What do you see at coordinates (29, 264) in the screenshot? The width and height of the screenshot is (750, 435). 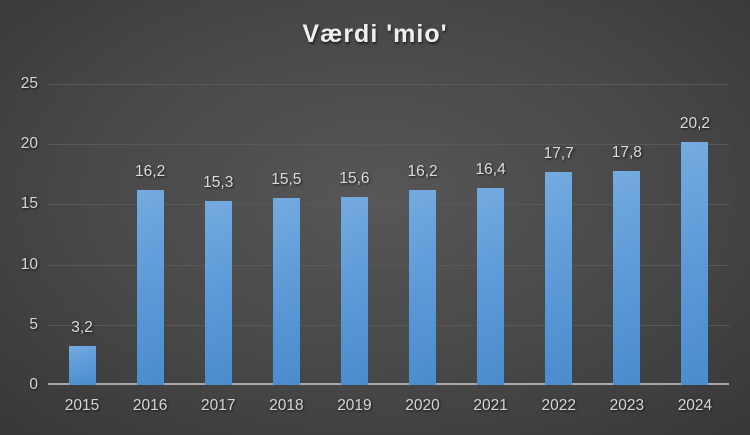 I see `y-tick-label-10: 10` at bounding box center [29, 264].